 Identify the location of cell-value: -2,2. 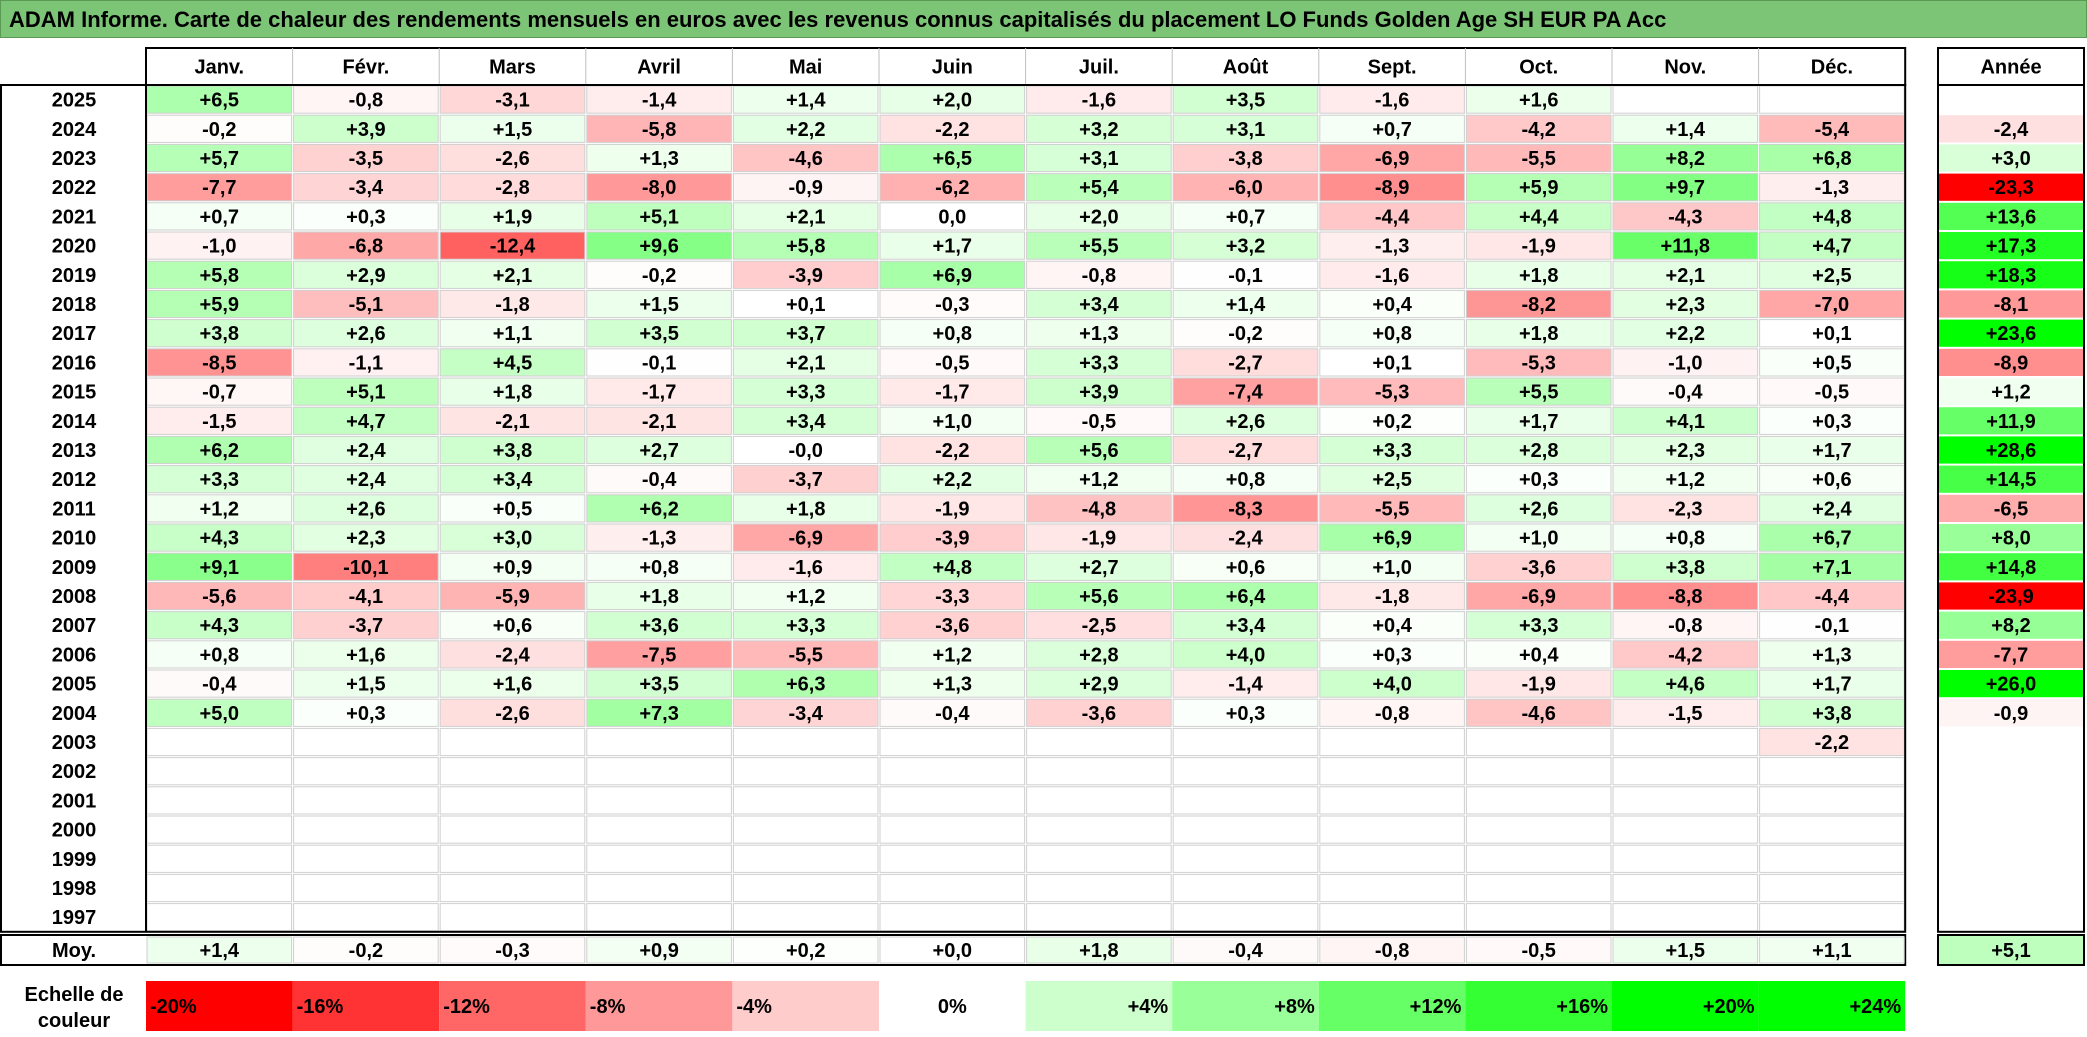
(952, 451).